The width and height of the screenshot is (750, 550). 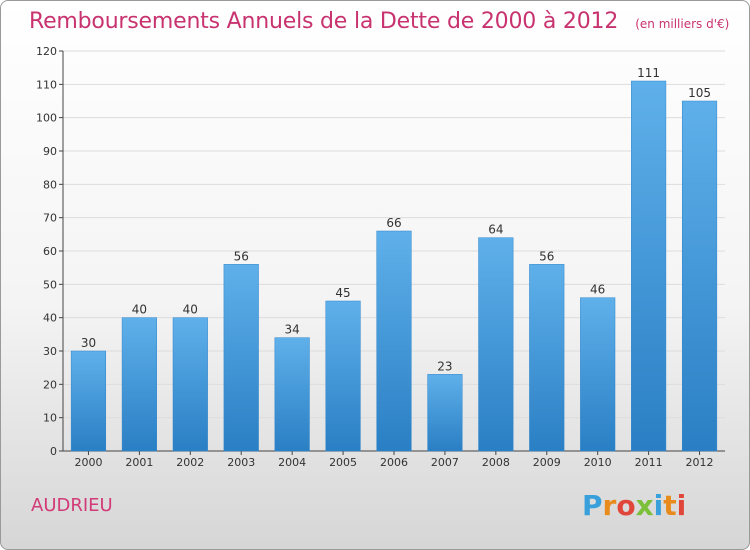 What do you see at coordinates (648, 73) in the screenshot?
I see `data-label-2011: 111` at bounding box center [648, 73].